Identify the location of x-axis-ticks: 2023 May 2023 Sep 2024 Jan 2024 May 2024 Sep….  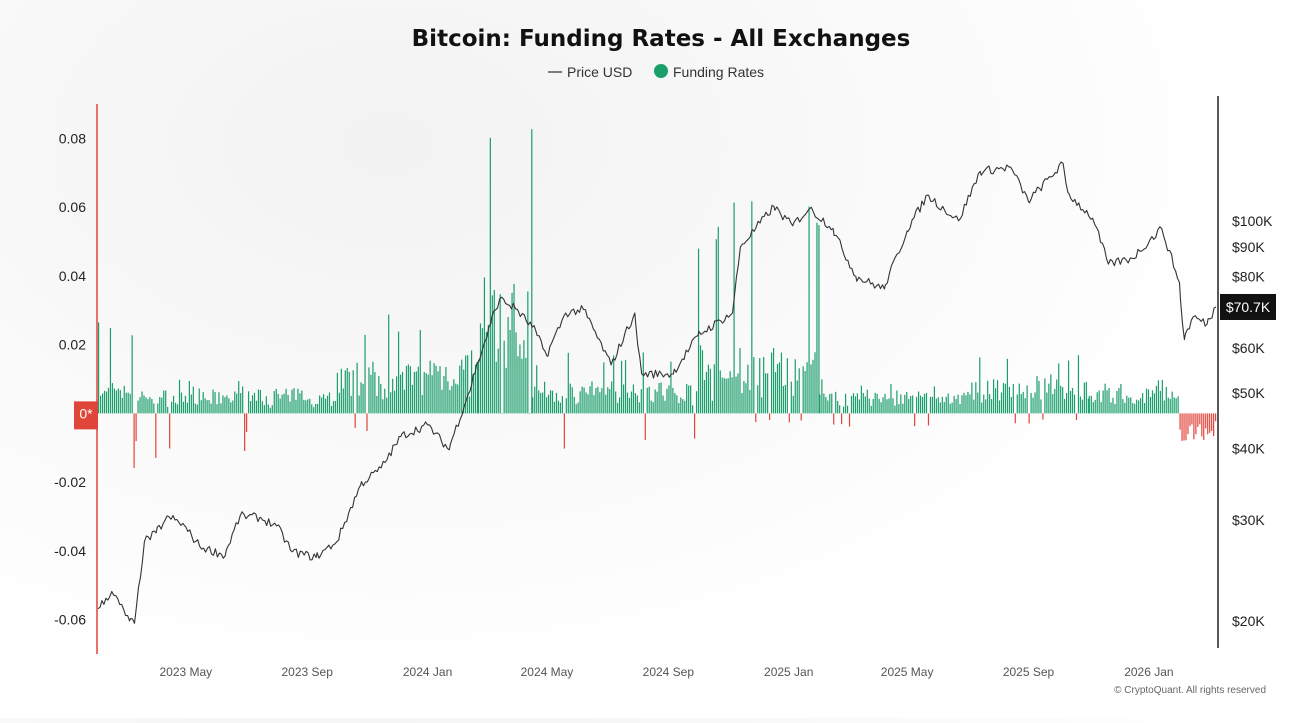
(666, 672).